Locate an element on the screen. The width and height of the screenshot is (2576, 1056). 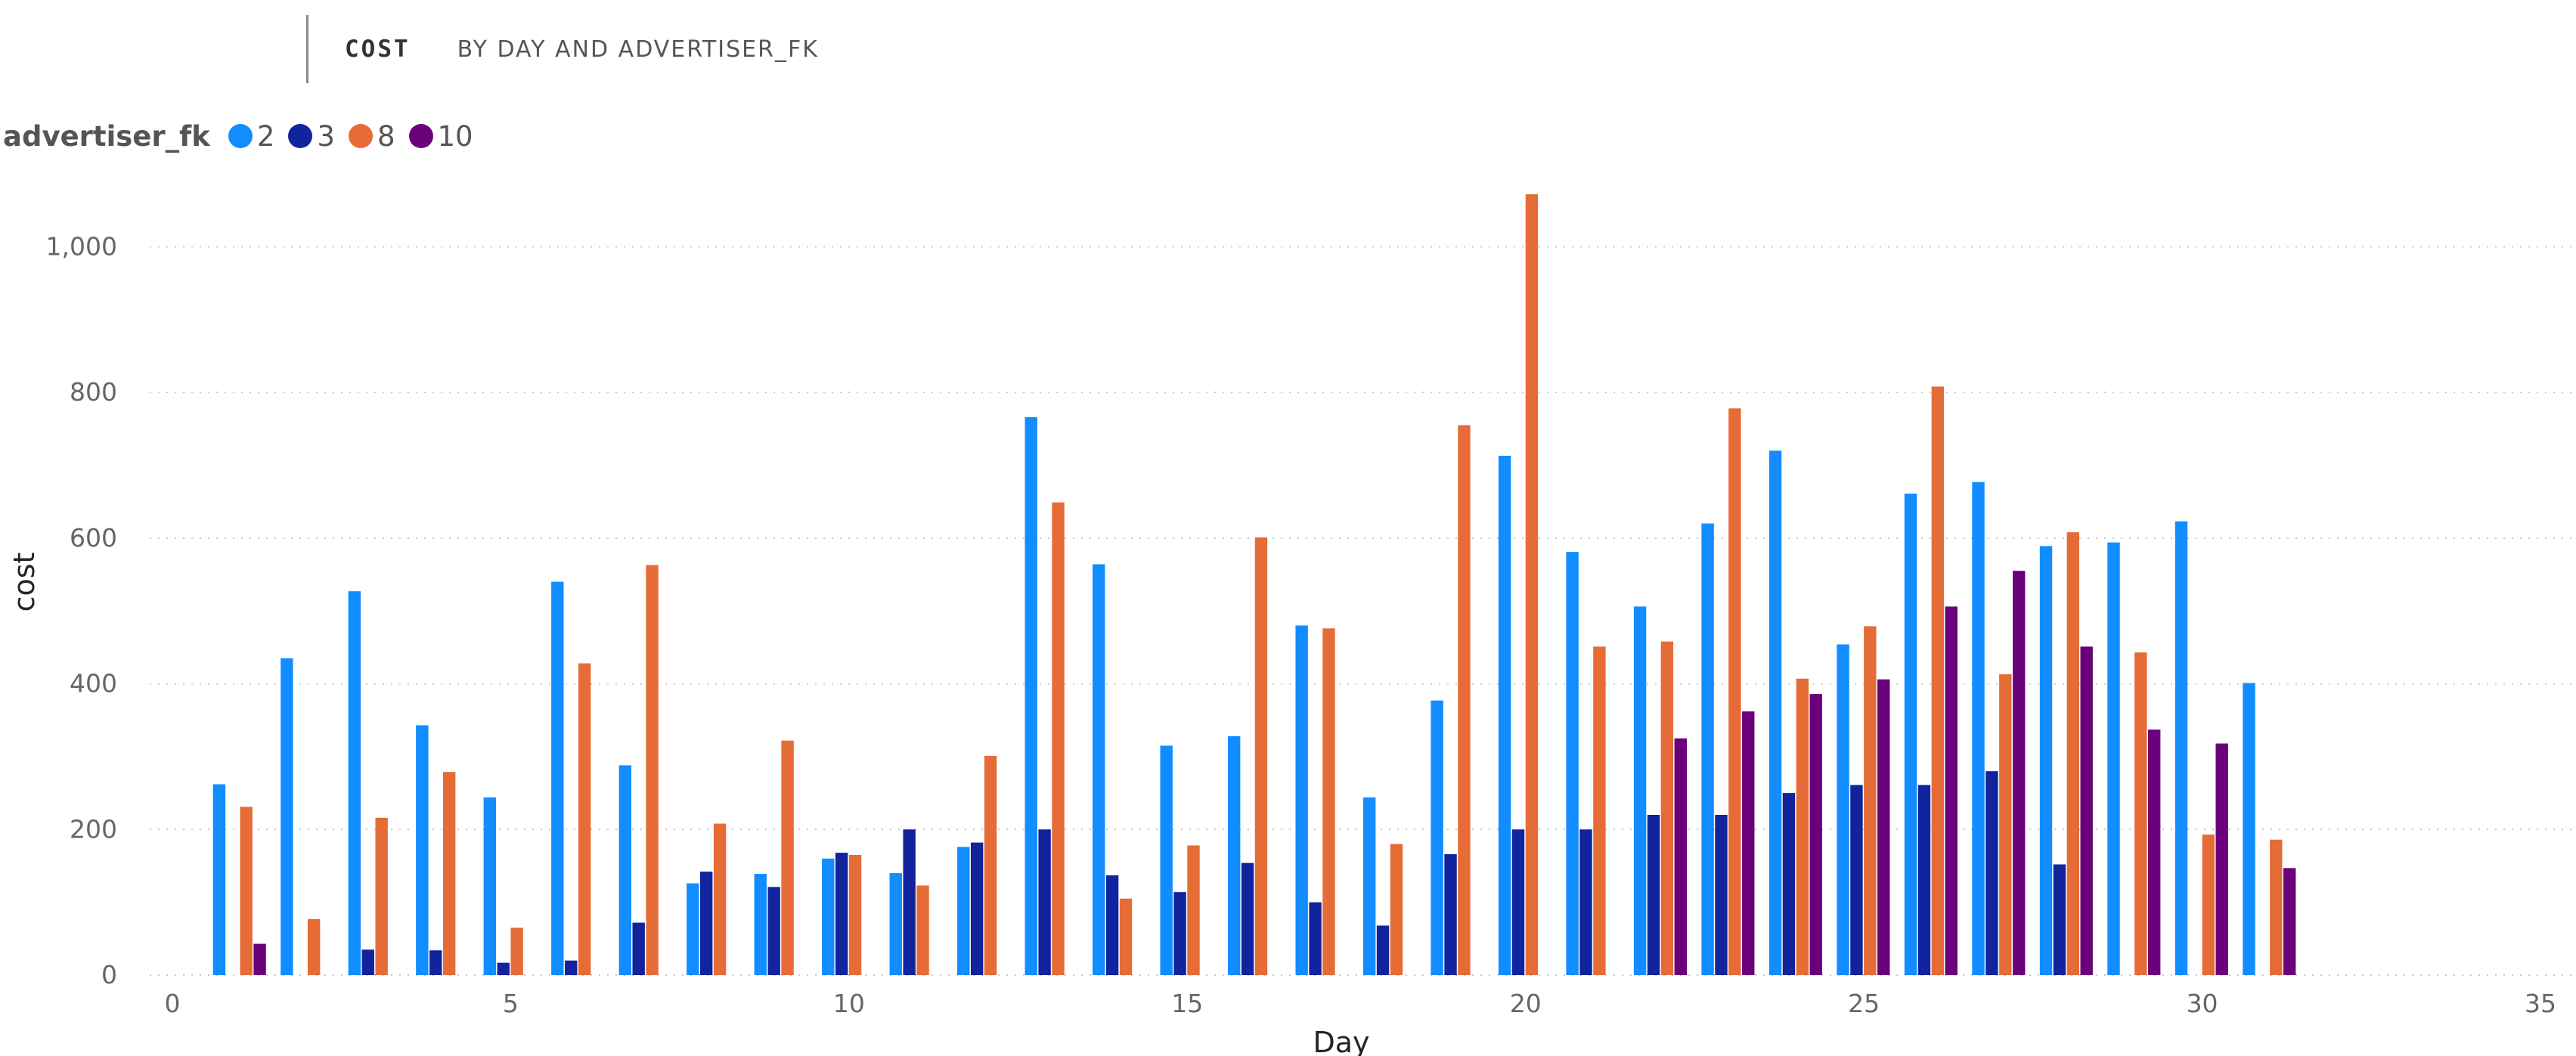
legend-item-8: 8 is located at coordinates (372, 136).